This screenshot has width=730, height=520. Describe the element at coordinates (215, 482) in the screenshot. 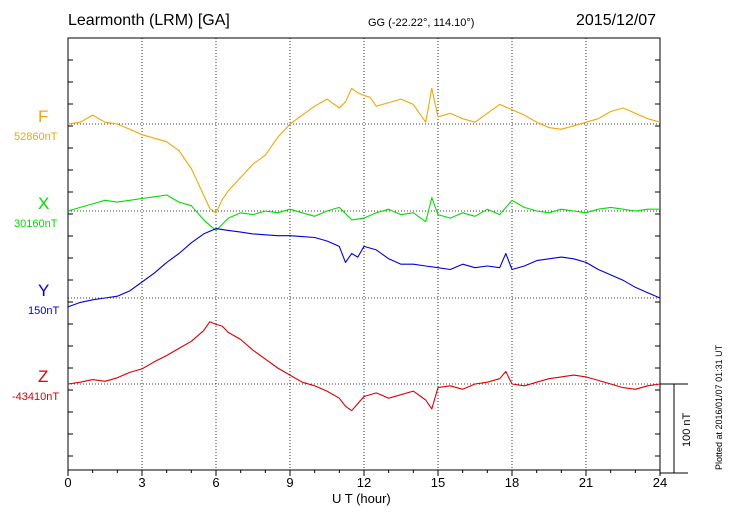

I see `x-tick-label: 6` at that location.